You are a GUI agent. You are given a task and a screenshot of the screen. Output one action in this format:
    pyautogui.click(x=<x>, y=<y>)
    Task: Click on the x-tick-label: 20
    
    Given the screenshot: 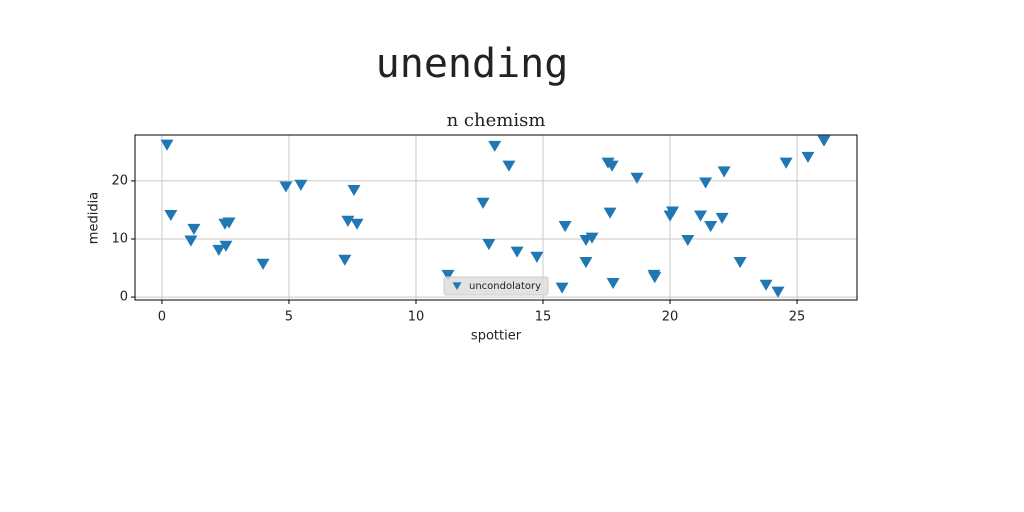 What is the action you would take?
    pyautogui.click(x=670, y=317)
    